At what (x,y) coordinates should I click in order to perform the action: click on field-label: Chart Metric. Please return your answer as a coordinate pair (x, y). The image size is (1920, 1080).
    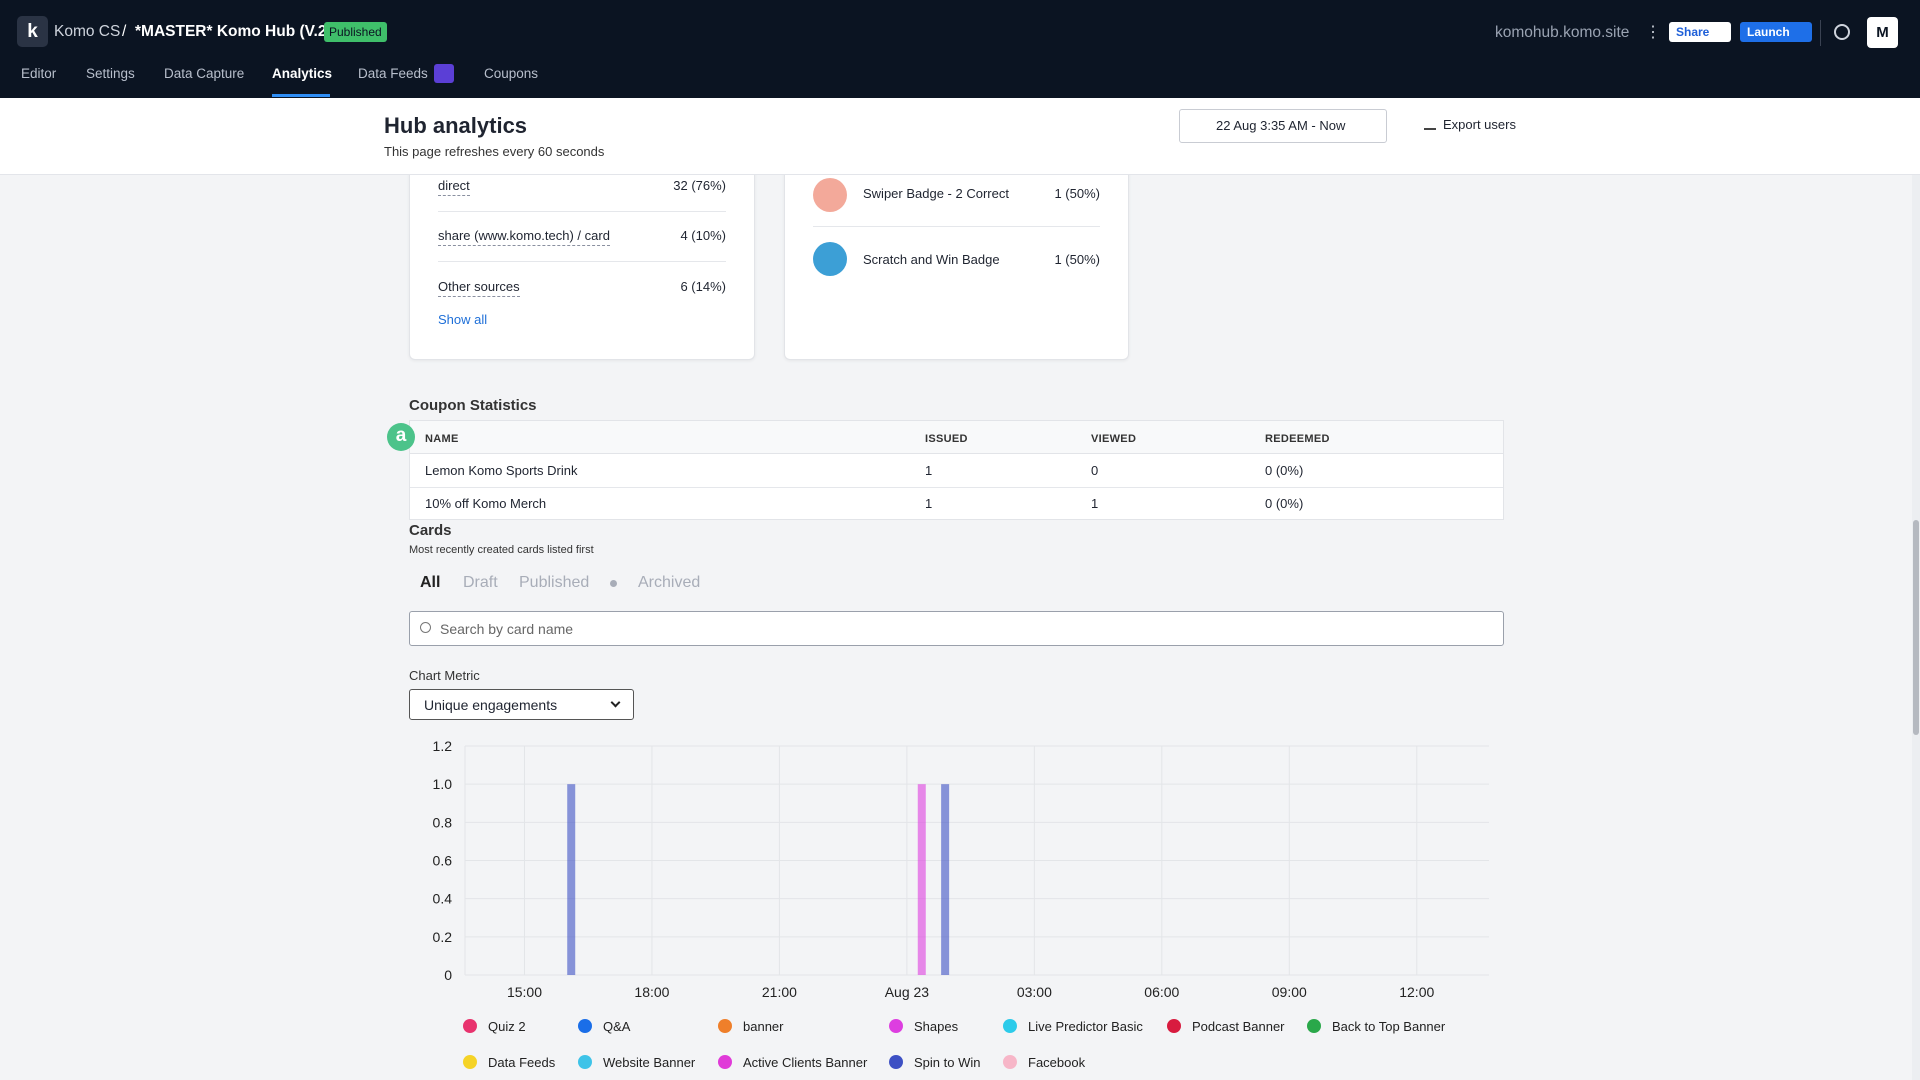
    Looking at the image, I should click on (444, 675).